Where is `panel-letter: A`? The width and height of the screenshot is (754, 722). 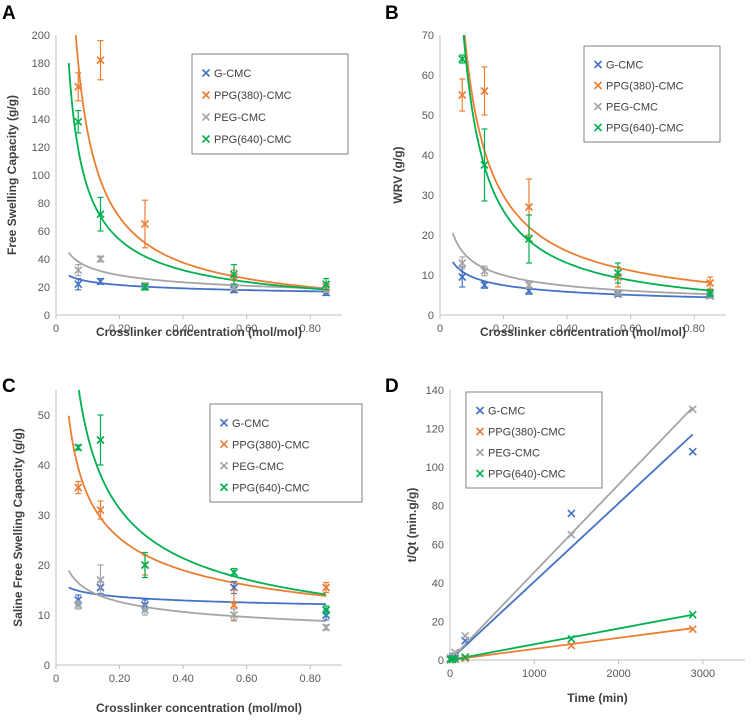
panel-letter: A is located at coordinates (9, 13).